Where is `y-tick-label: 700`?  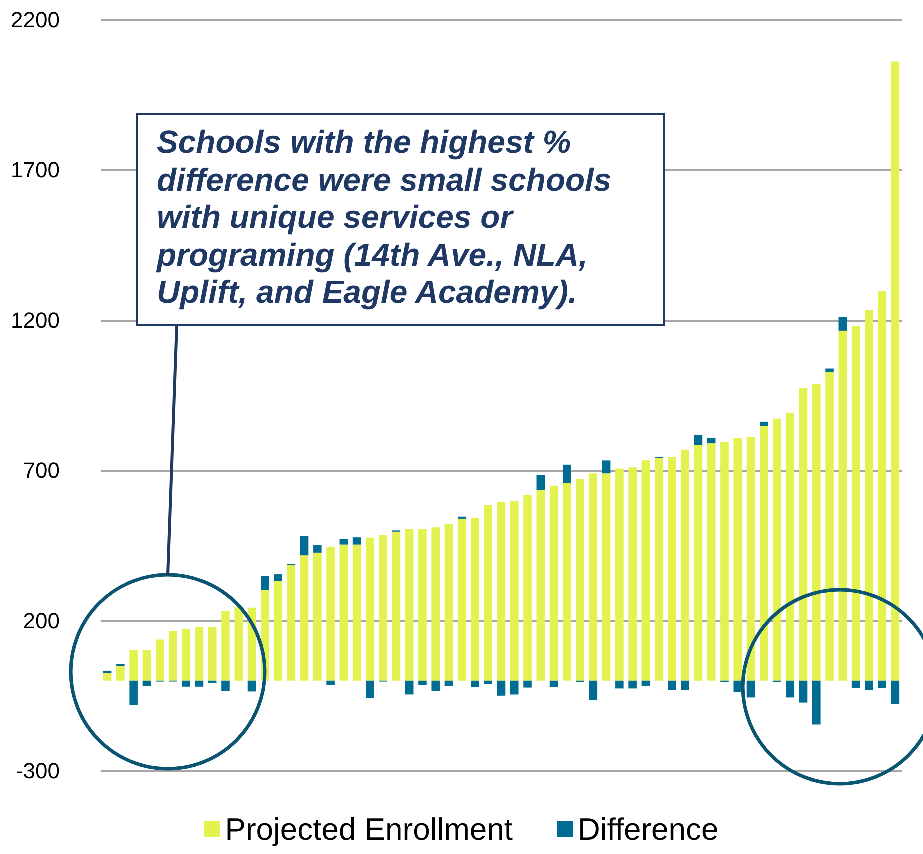 y-tick-label: 700 is located at coordinates (41, 471).